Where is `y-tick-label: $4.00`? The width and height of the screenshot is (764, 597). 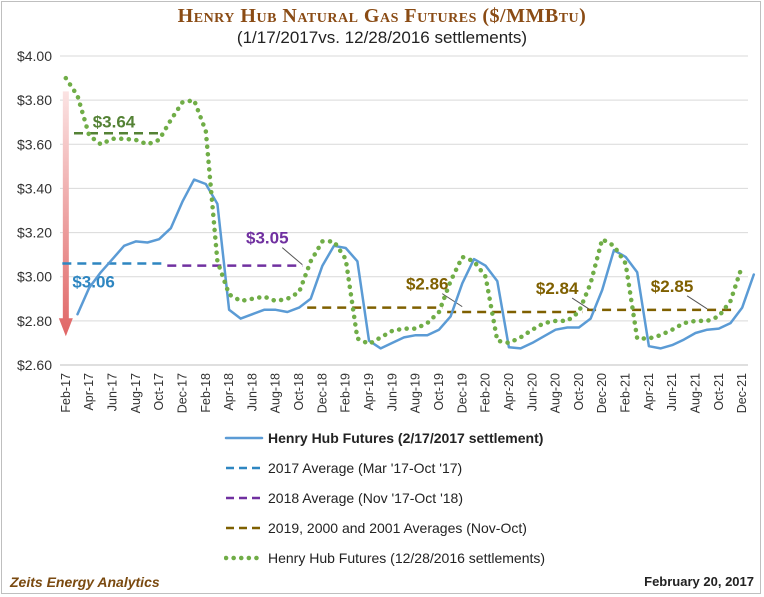 y-tick-label: $4.00 is located at coordinates (34, 56).